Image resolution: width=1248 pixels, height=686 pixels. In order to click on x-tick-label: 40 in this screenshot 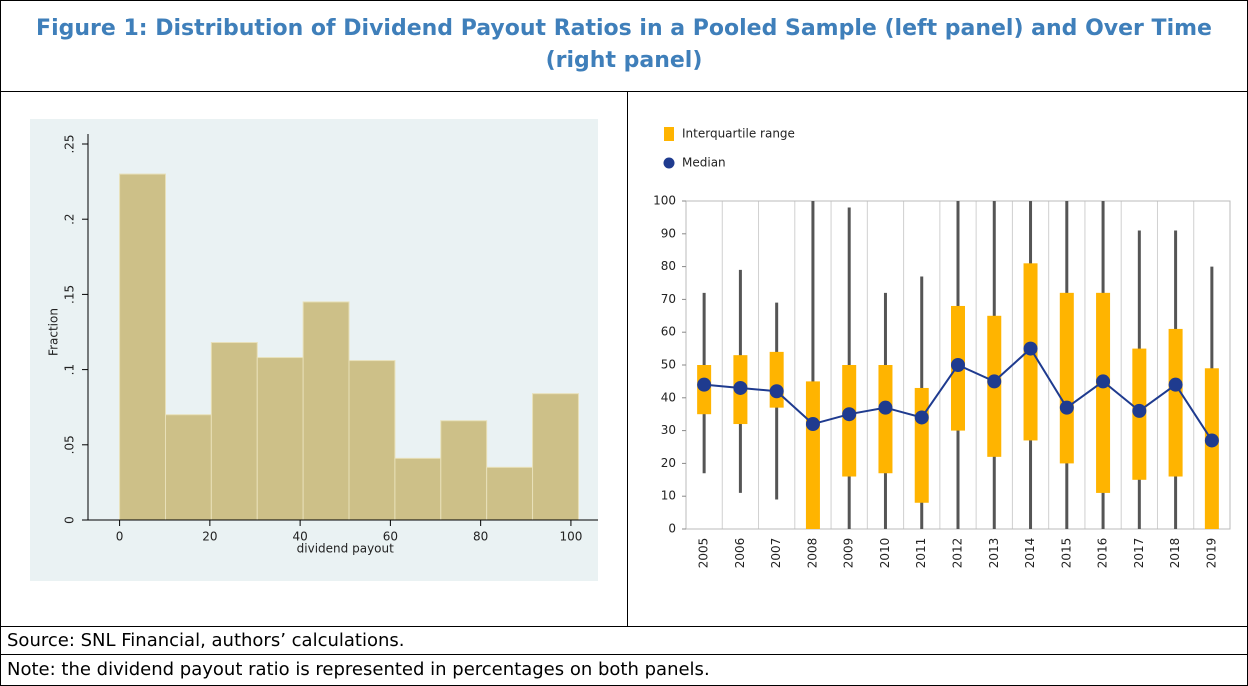, I will do `click(299, 537)`.